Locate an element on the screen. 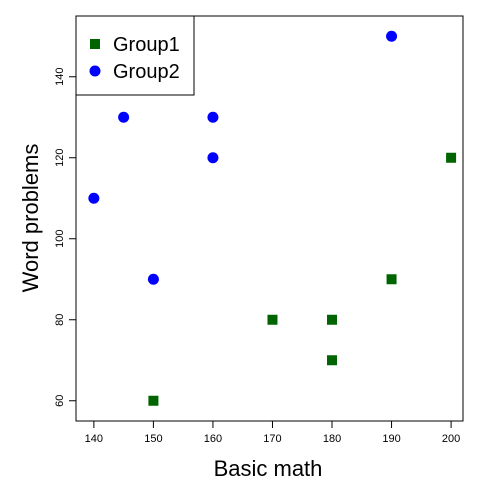  y-axis-title: Word problems is located at coordinates (30, 218).